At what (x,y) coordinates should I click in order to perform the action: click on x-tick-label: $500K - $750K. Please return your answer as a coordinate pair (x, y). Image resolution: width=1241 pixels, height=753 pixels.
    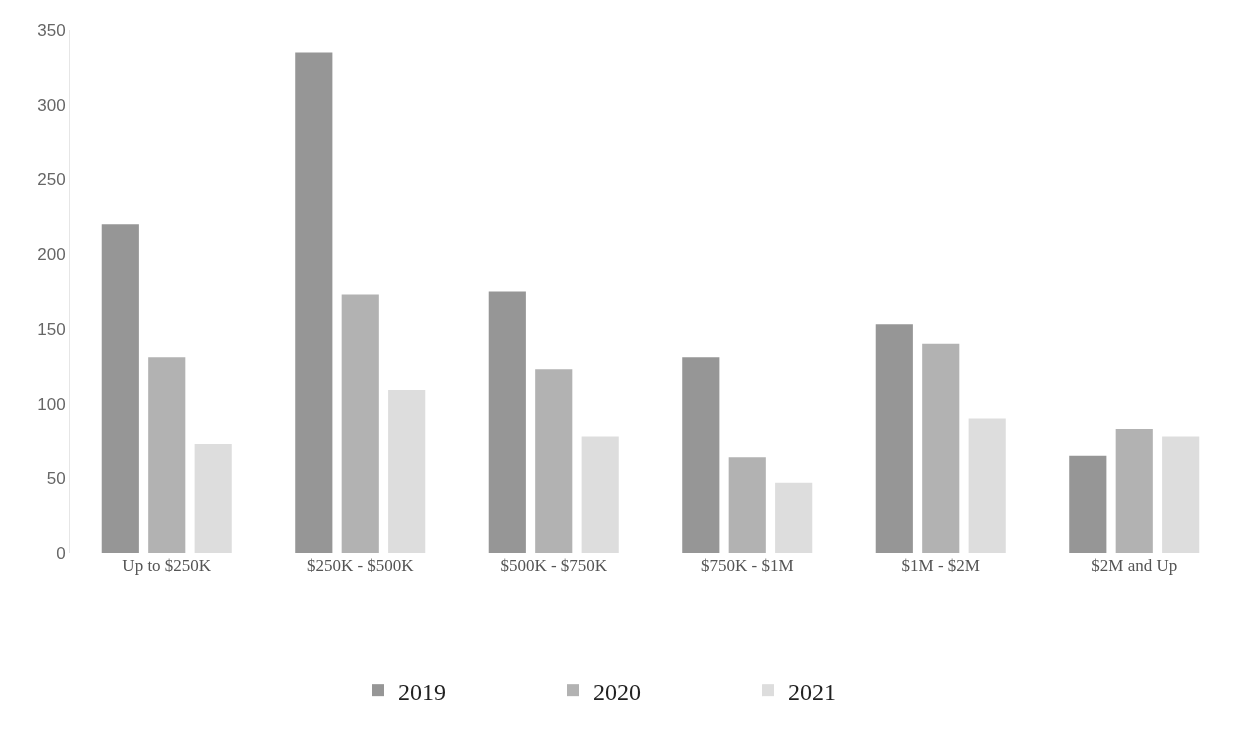
    Looking at the image, I should click on (554, 565).